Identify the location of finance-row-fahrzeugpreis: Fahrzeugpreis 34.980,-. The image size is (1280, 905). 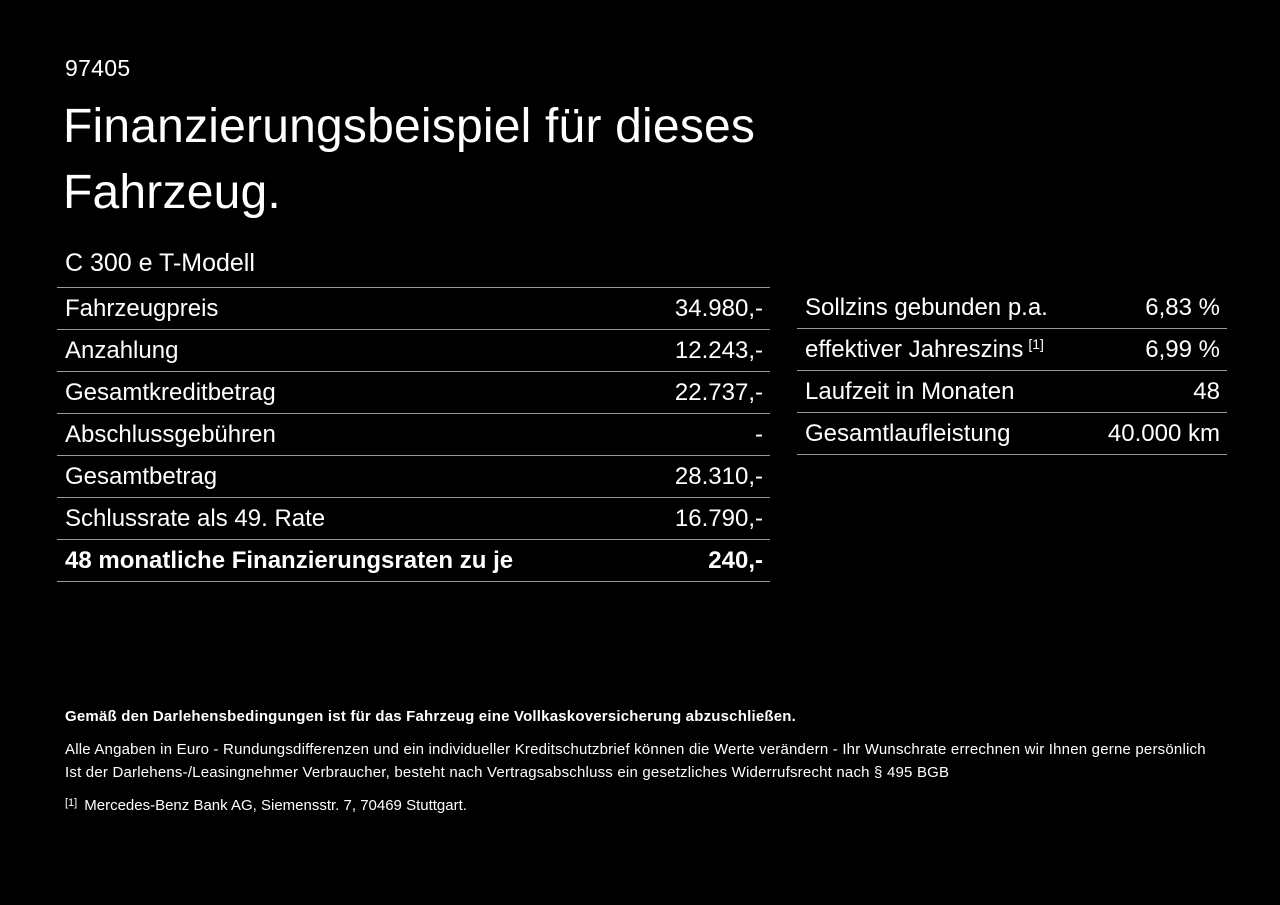
(413, 309).